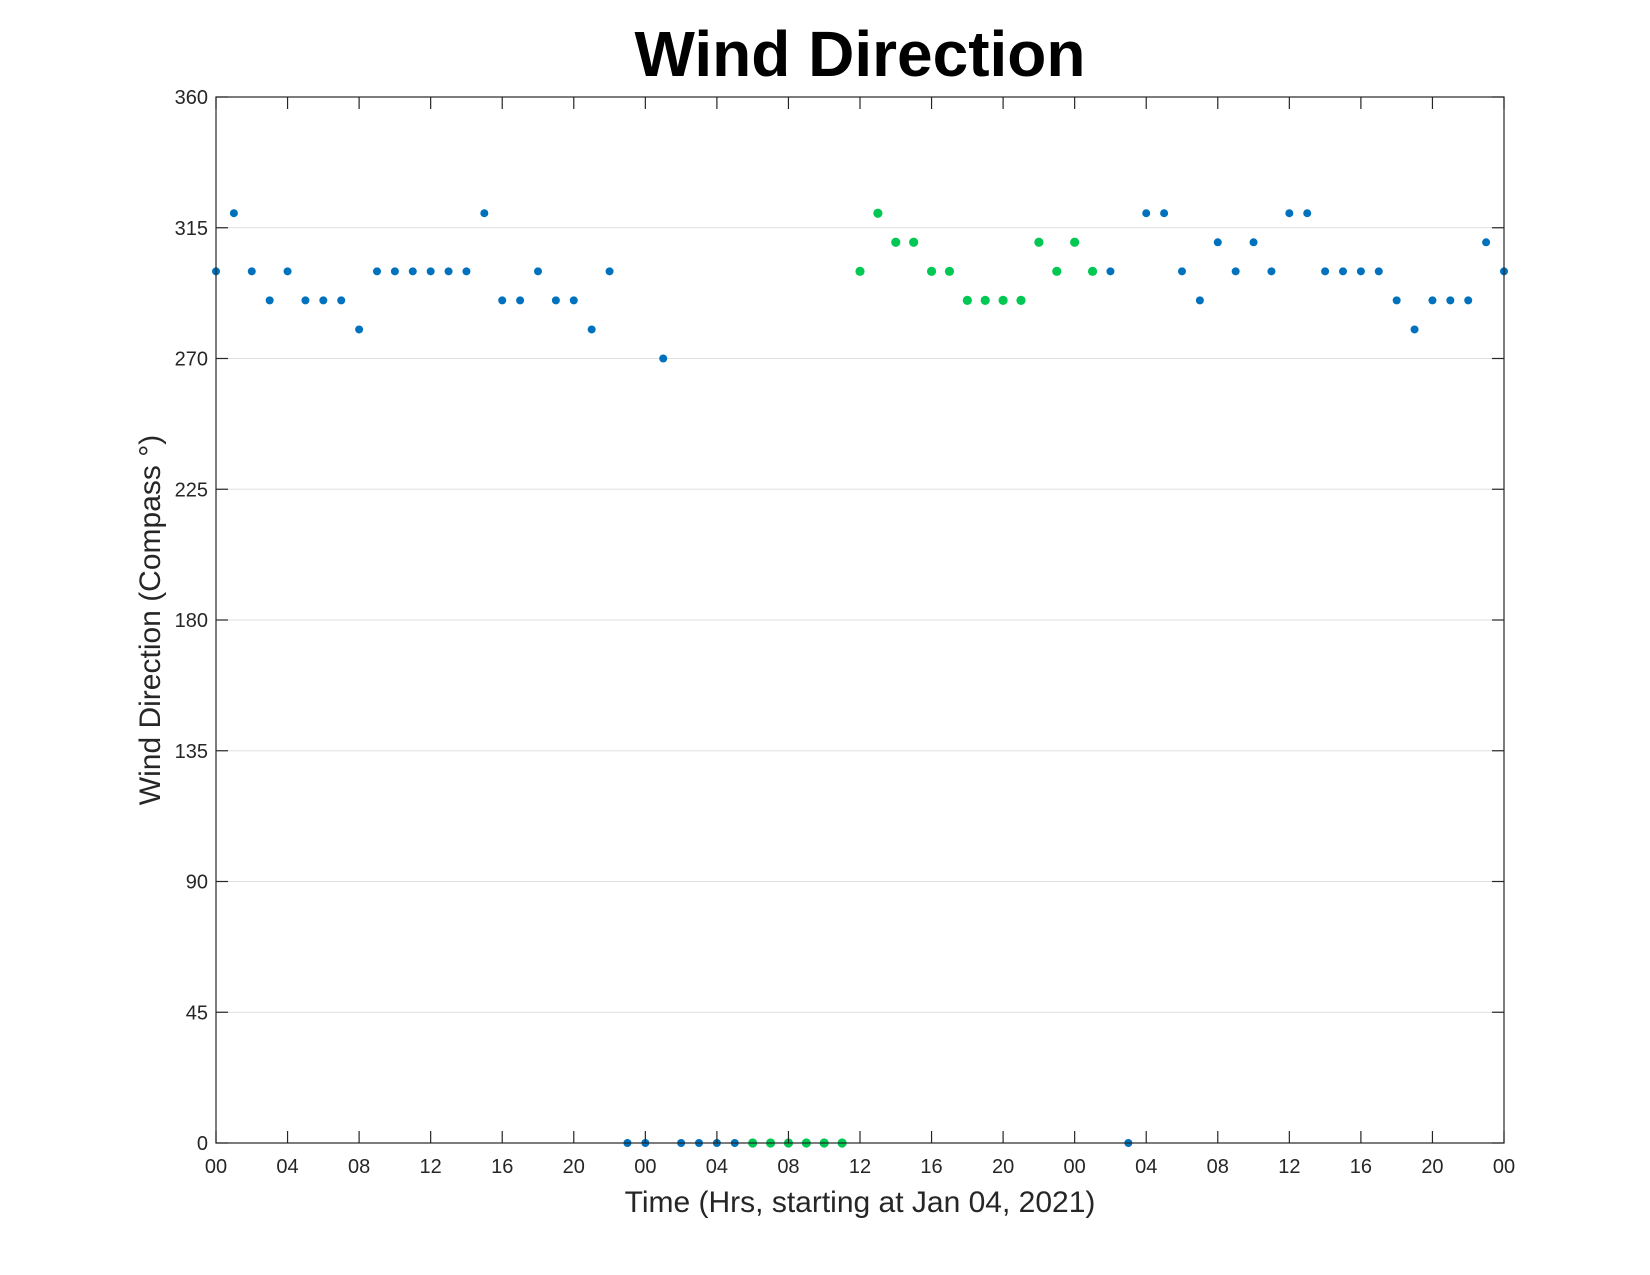  I want to click on y-tick-label: 180, so click(191, 621).